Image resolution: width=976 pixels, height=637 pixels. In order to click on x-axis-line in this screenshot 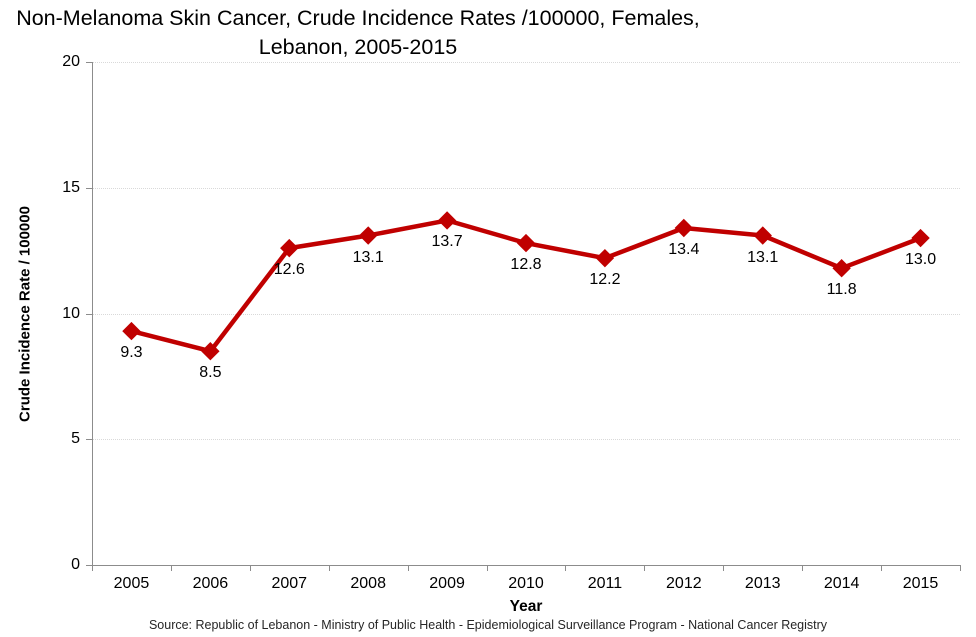, I will do `click(526, 565)`.